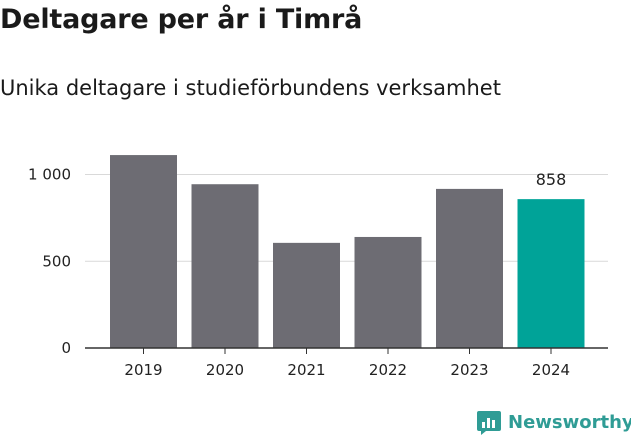  What do you see at coordinates (225, 370) in the screenshot?
I see `x-tick-label: 2020` at bounding box center [225, 370].